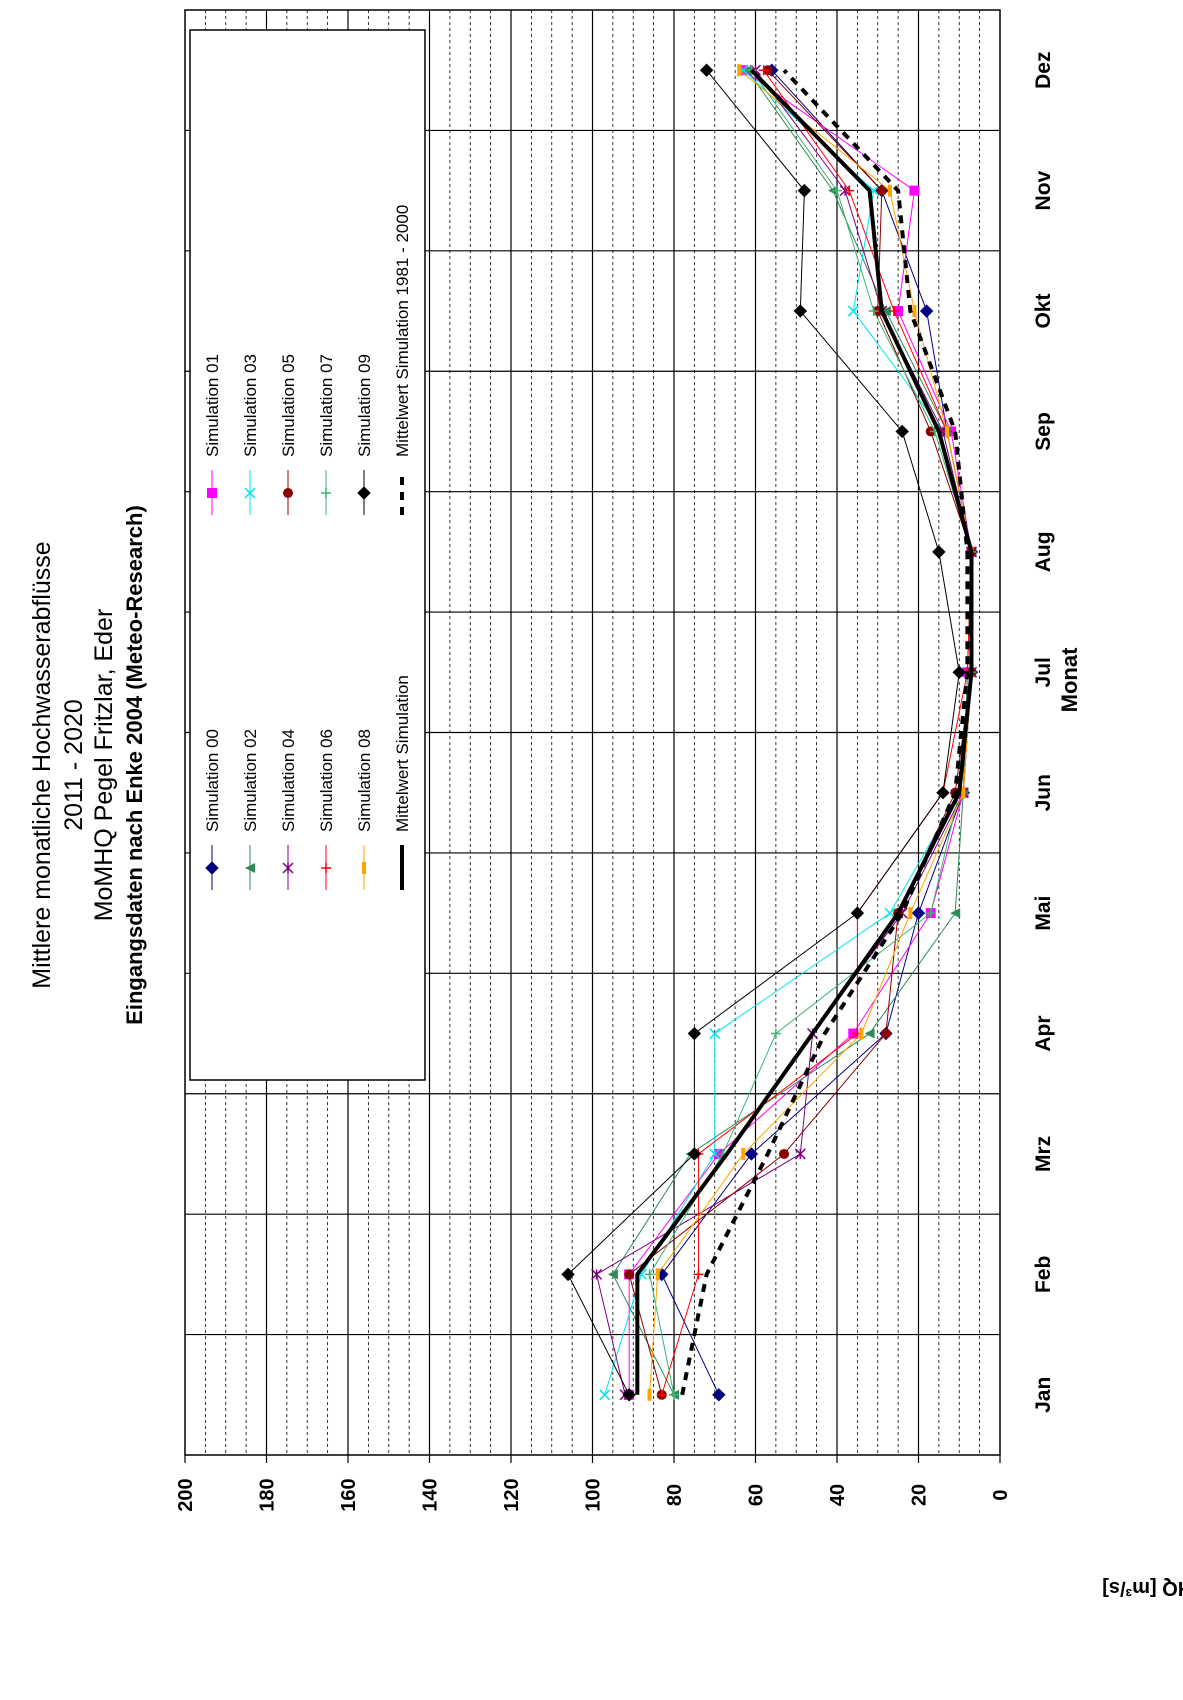 The image size is (1183, 1700). I want to click on y-tick-label: 160, so click(349, 1494).